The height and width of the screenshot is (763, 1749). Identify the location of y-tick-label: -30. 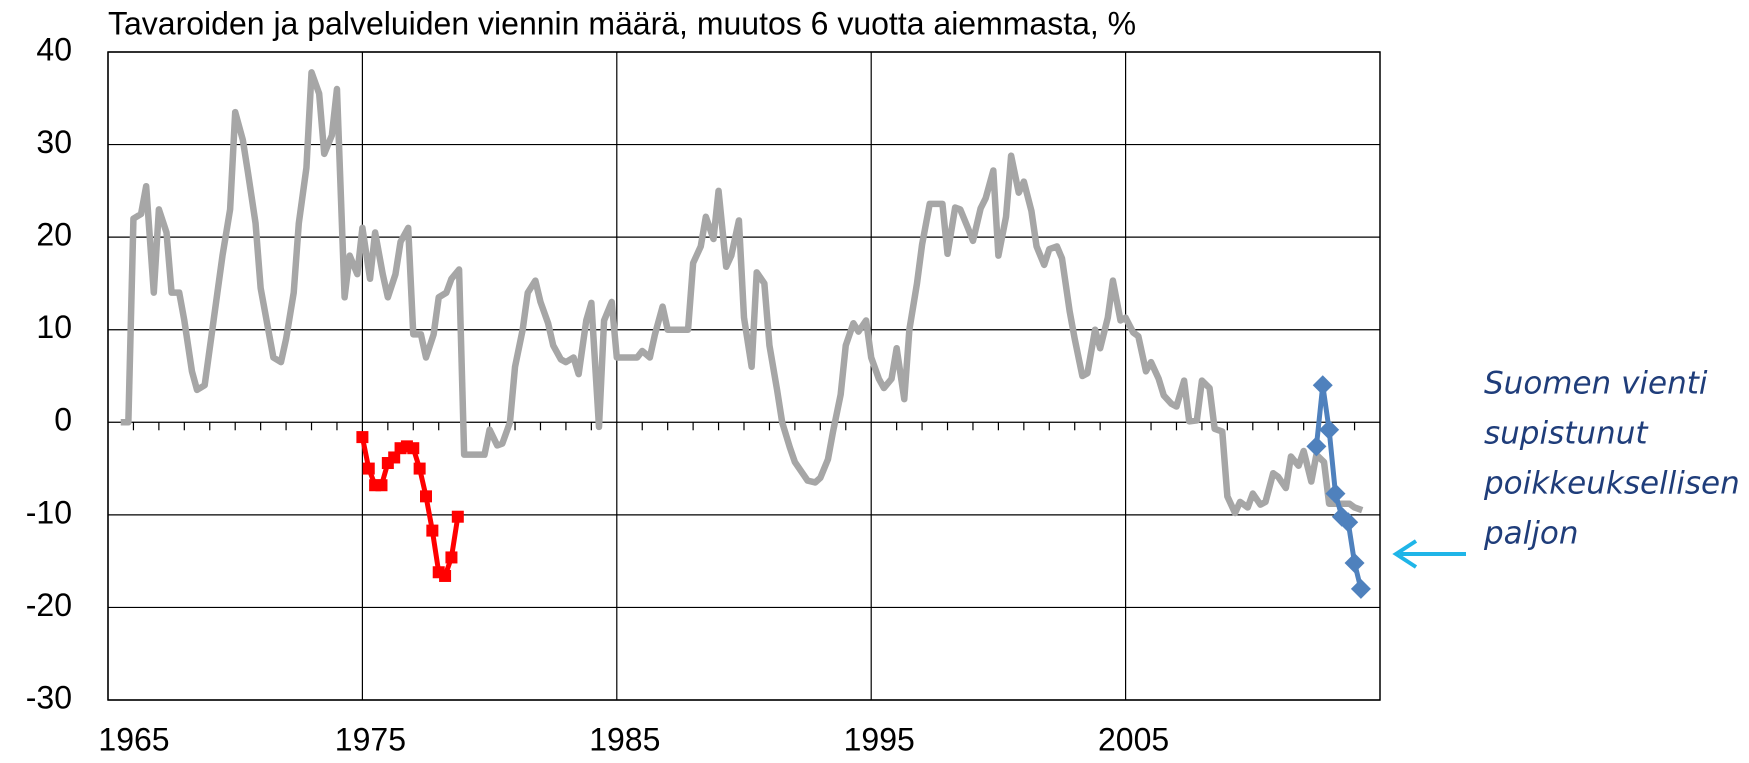
(49, 697).